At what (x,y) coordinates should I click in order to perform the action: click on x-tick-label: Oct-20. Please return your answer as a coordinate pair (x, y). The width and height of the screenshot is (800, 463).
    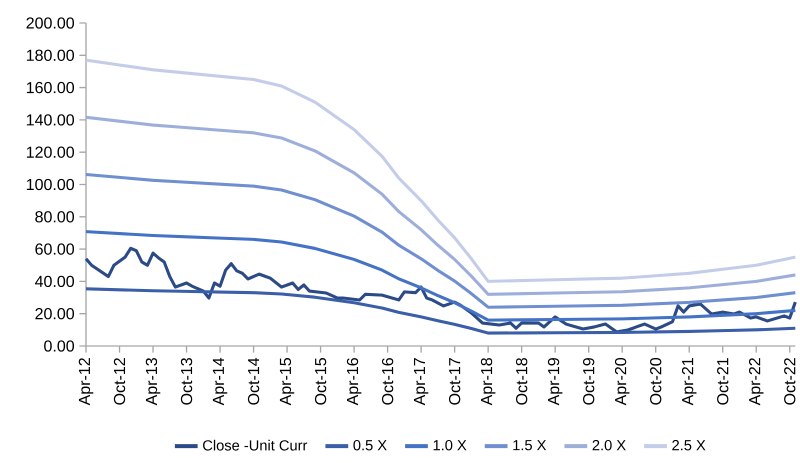
    Looking at the image, I should click on (656, 381).